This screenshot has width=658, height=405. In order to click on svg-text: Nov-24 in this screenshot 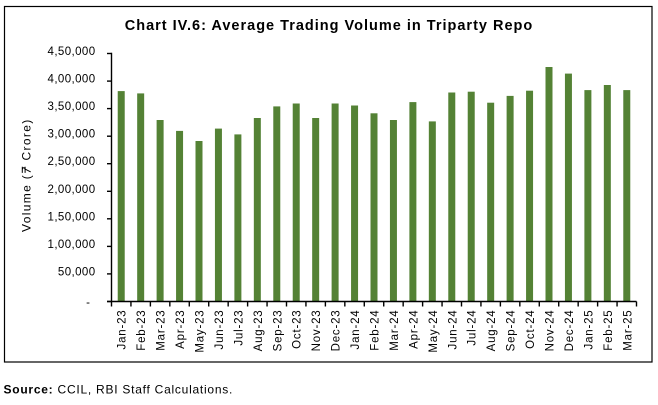, I will do `click(551, 331)`.